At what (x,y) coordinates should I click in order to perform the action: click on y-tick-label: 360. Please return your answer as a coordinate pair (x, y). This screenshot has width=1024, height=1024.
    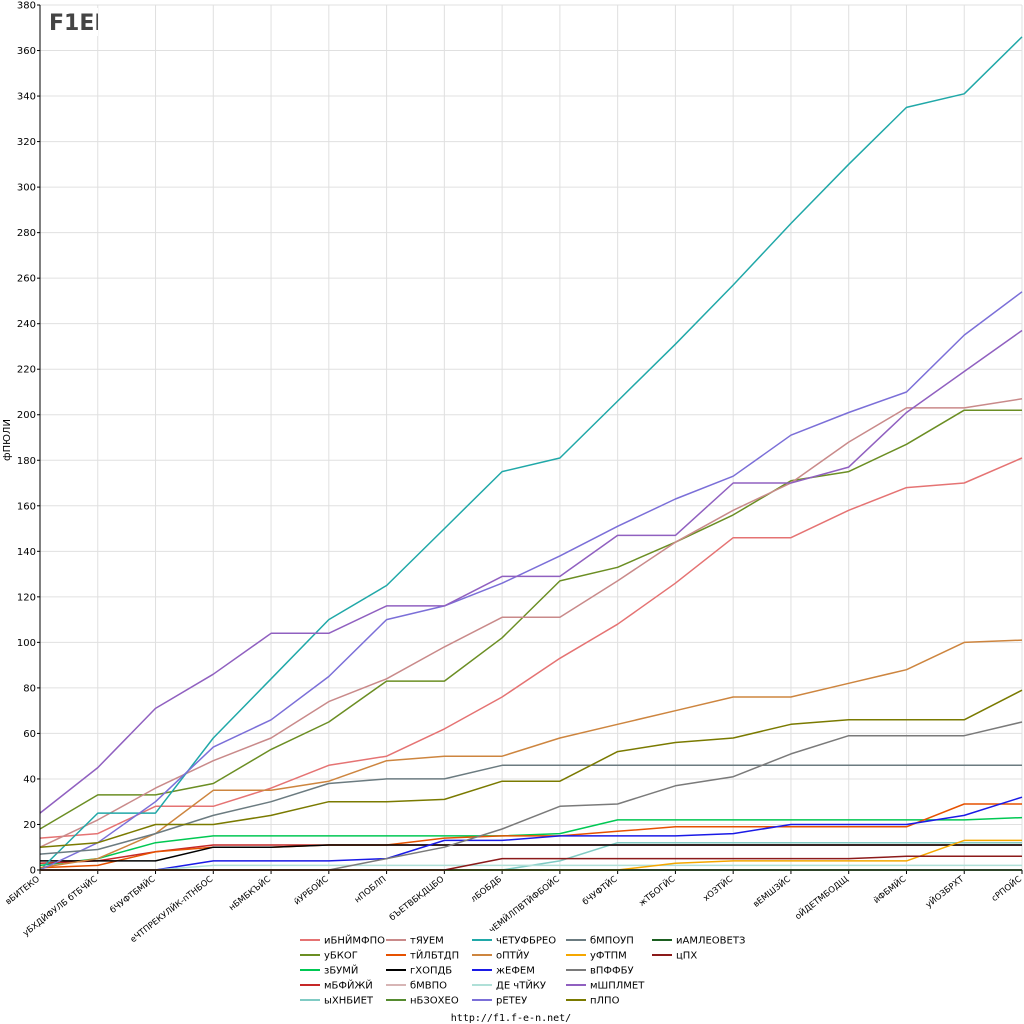
    Looking at the image, I should click on (26, 51).